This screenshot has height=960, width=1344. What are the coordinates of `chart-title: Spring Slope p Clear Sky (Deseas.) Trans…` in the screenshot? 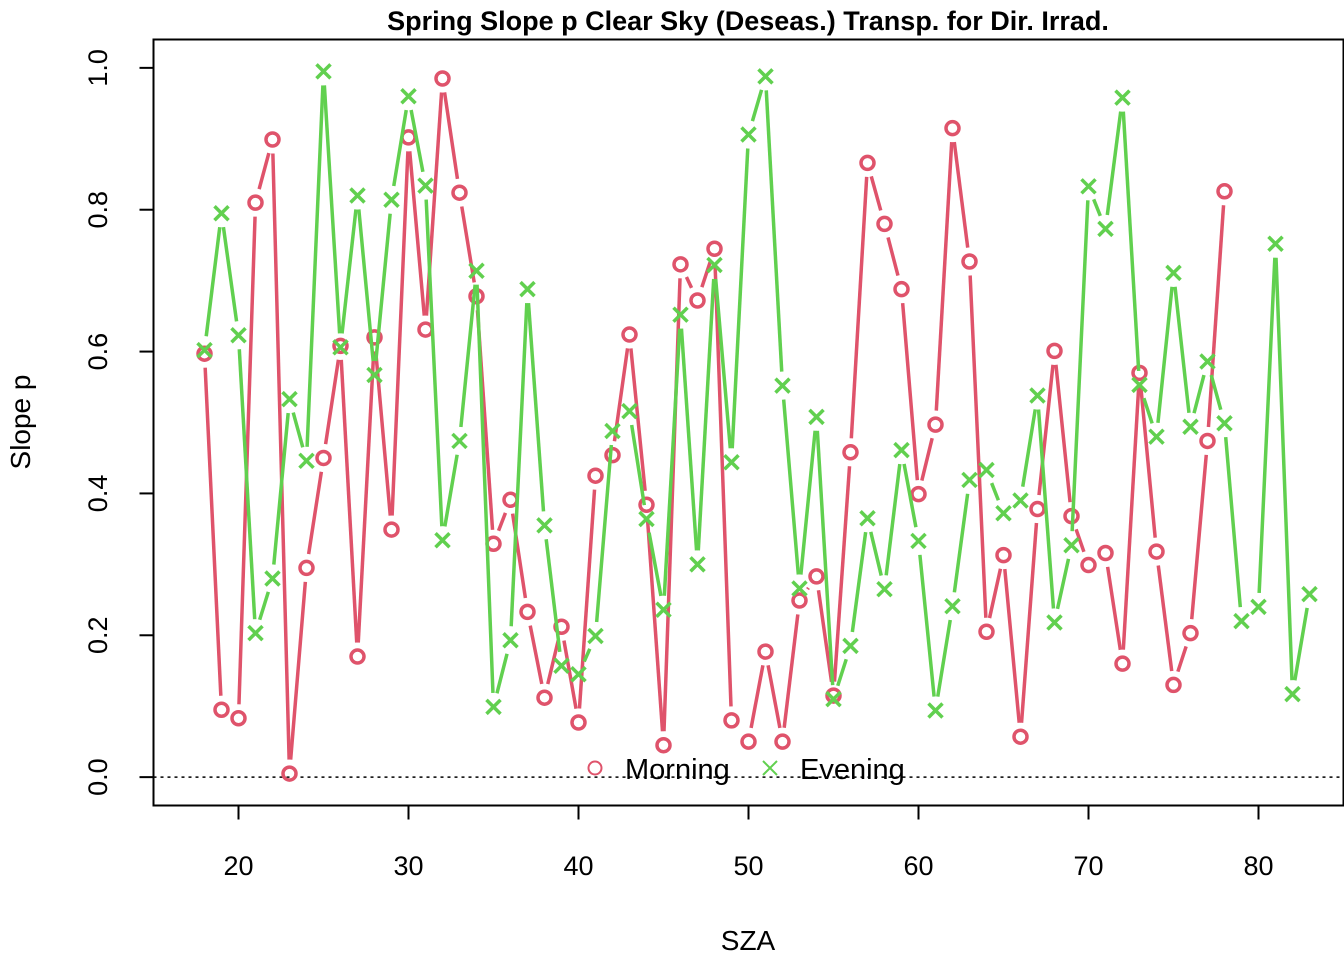 It's located at (748, 21).